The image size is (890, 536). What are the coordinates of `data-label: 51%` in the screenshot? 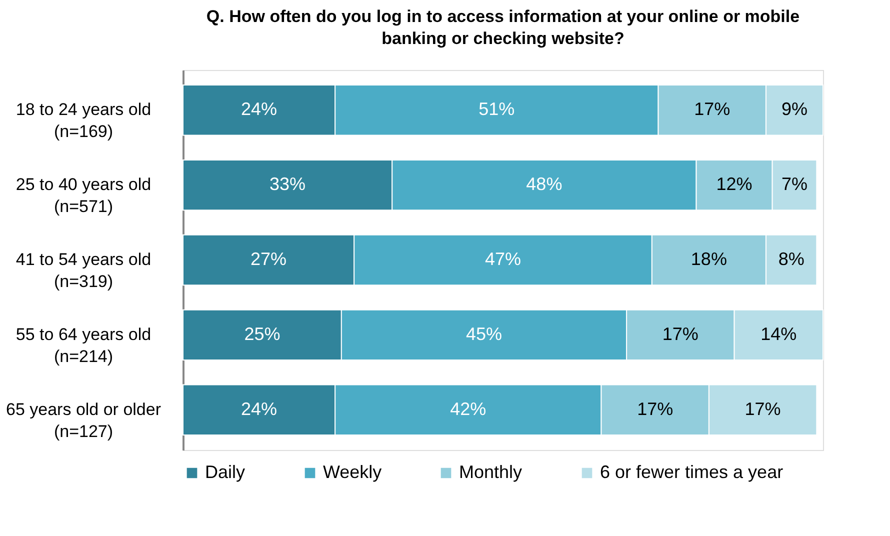 It's located at (496, 109).